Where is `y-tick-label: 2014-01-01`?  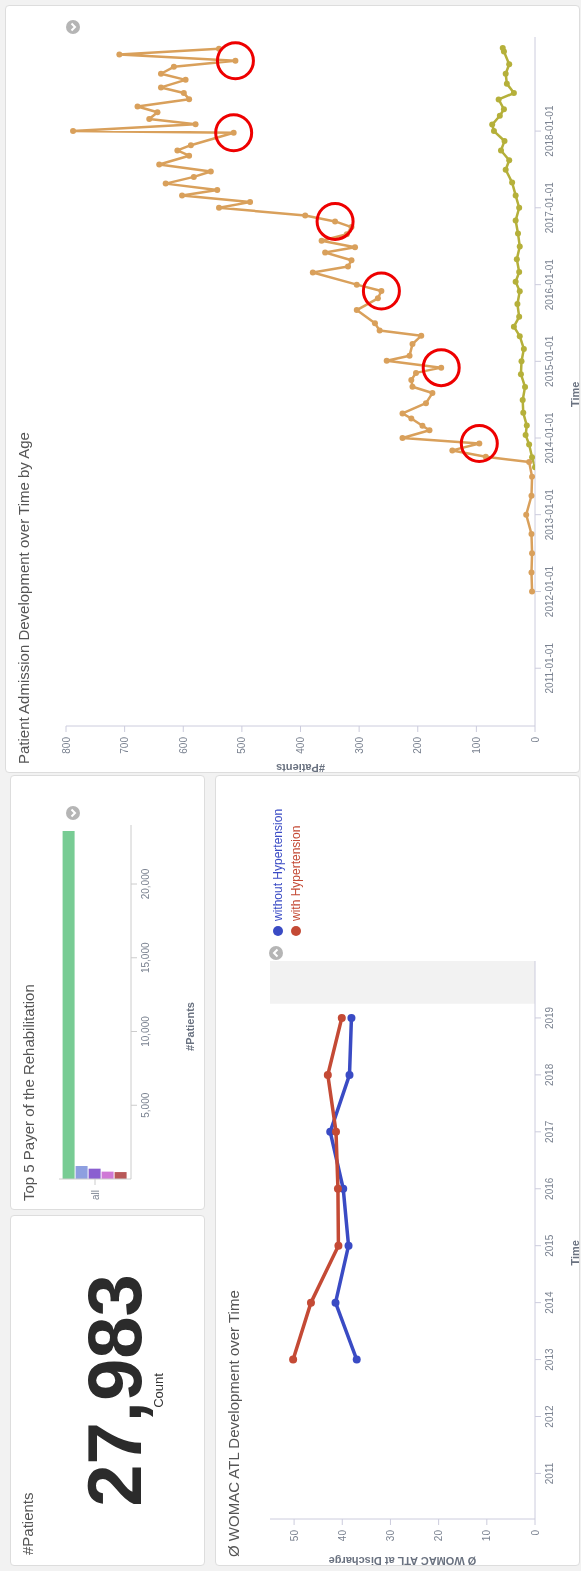 y-tick-label: 2014-01-01 is located at coordinates (550, 437).